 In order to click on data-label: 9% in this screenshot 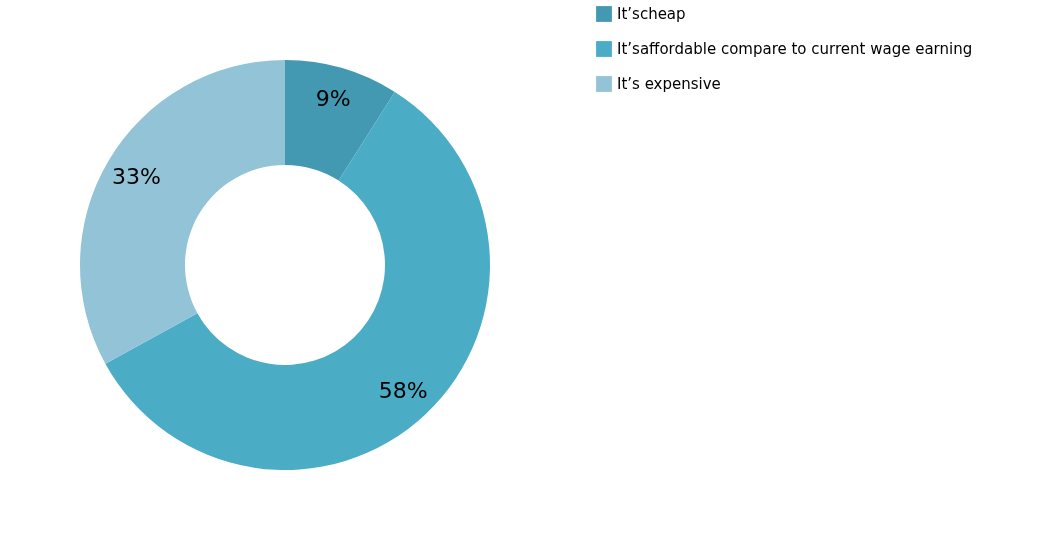, I will do `click(333, 99)`.